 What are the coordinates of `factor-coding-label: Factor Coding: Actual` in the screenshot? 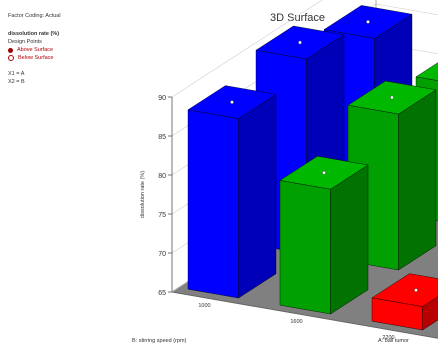 It's located at (34, 16).